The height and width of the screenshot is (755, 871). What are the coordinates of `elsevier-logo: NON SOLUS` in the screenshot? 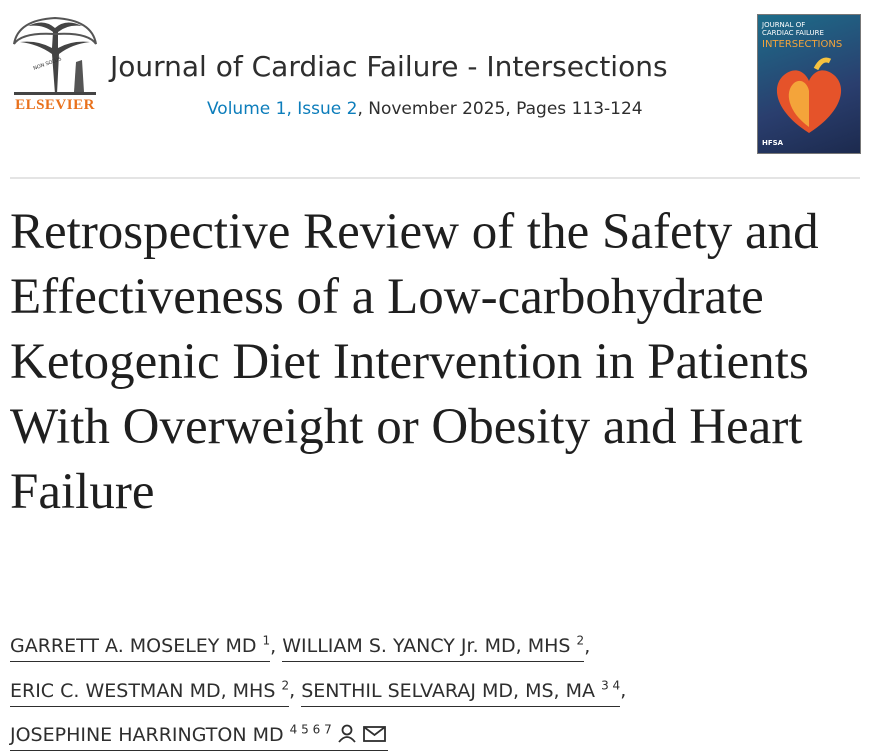 It's located at (55, 55).